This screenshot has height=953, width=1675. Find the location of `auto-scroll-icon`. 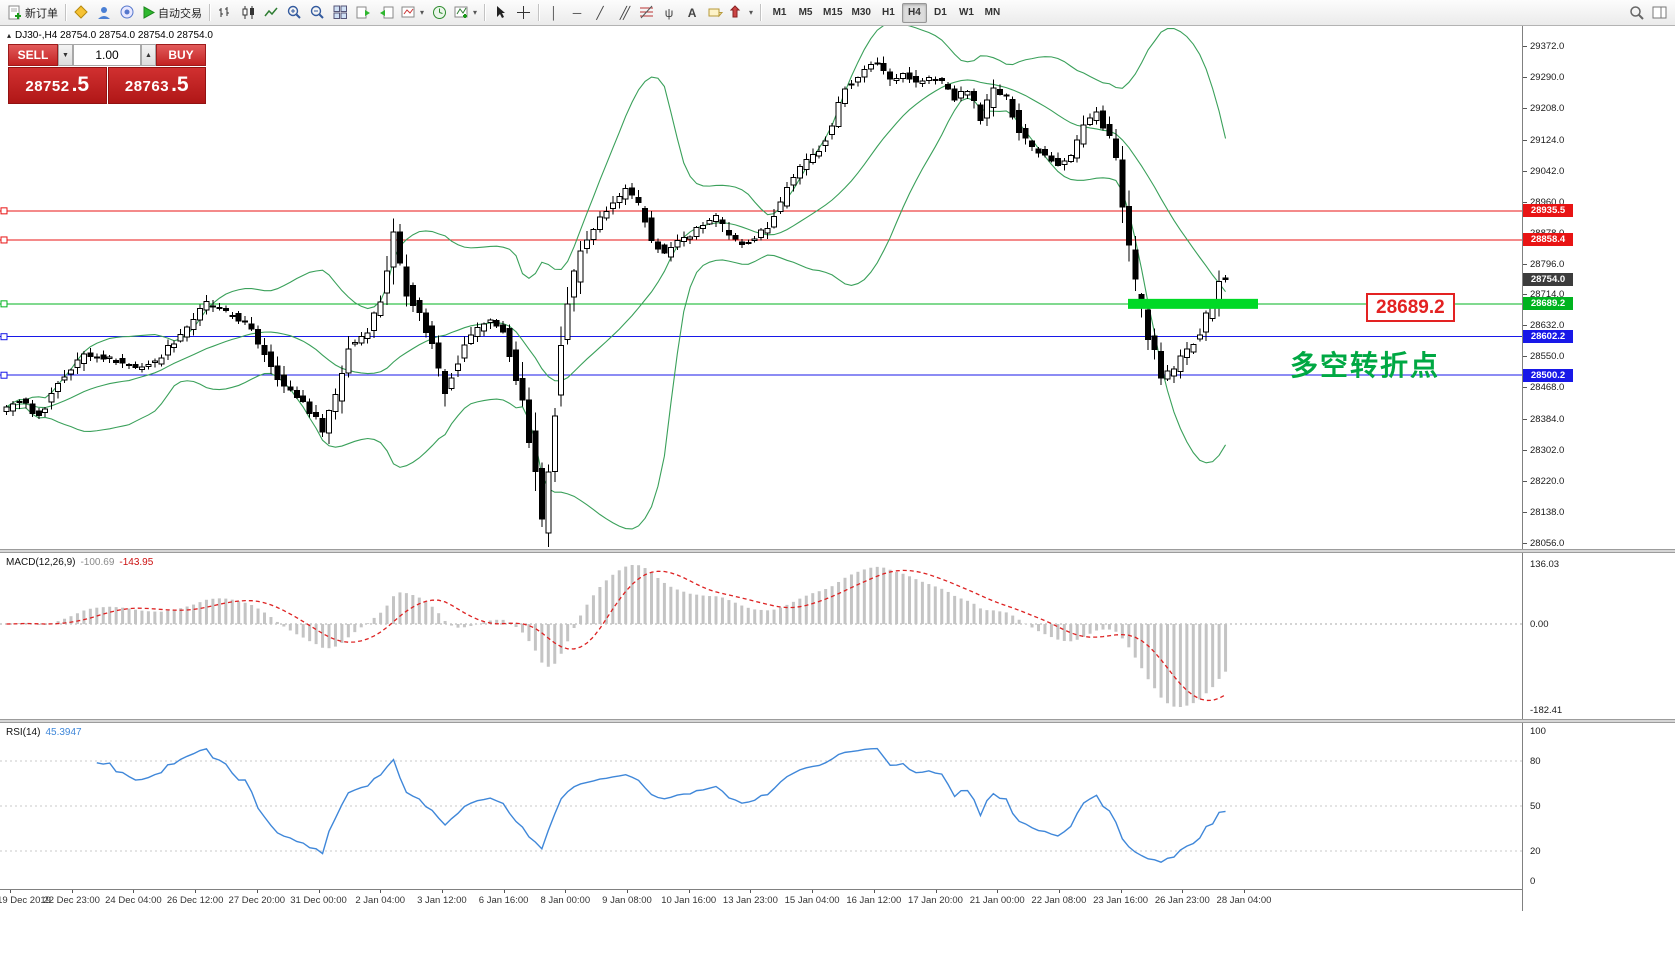

auto-scroll-icon is located at coordinates (386, 12).